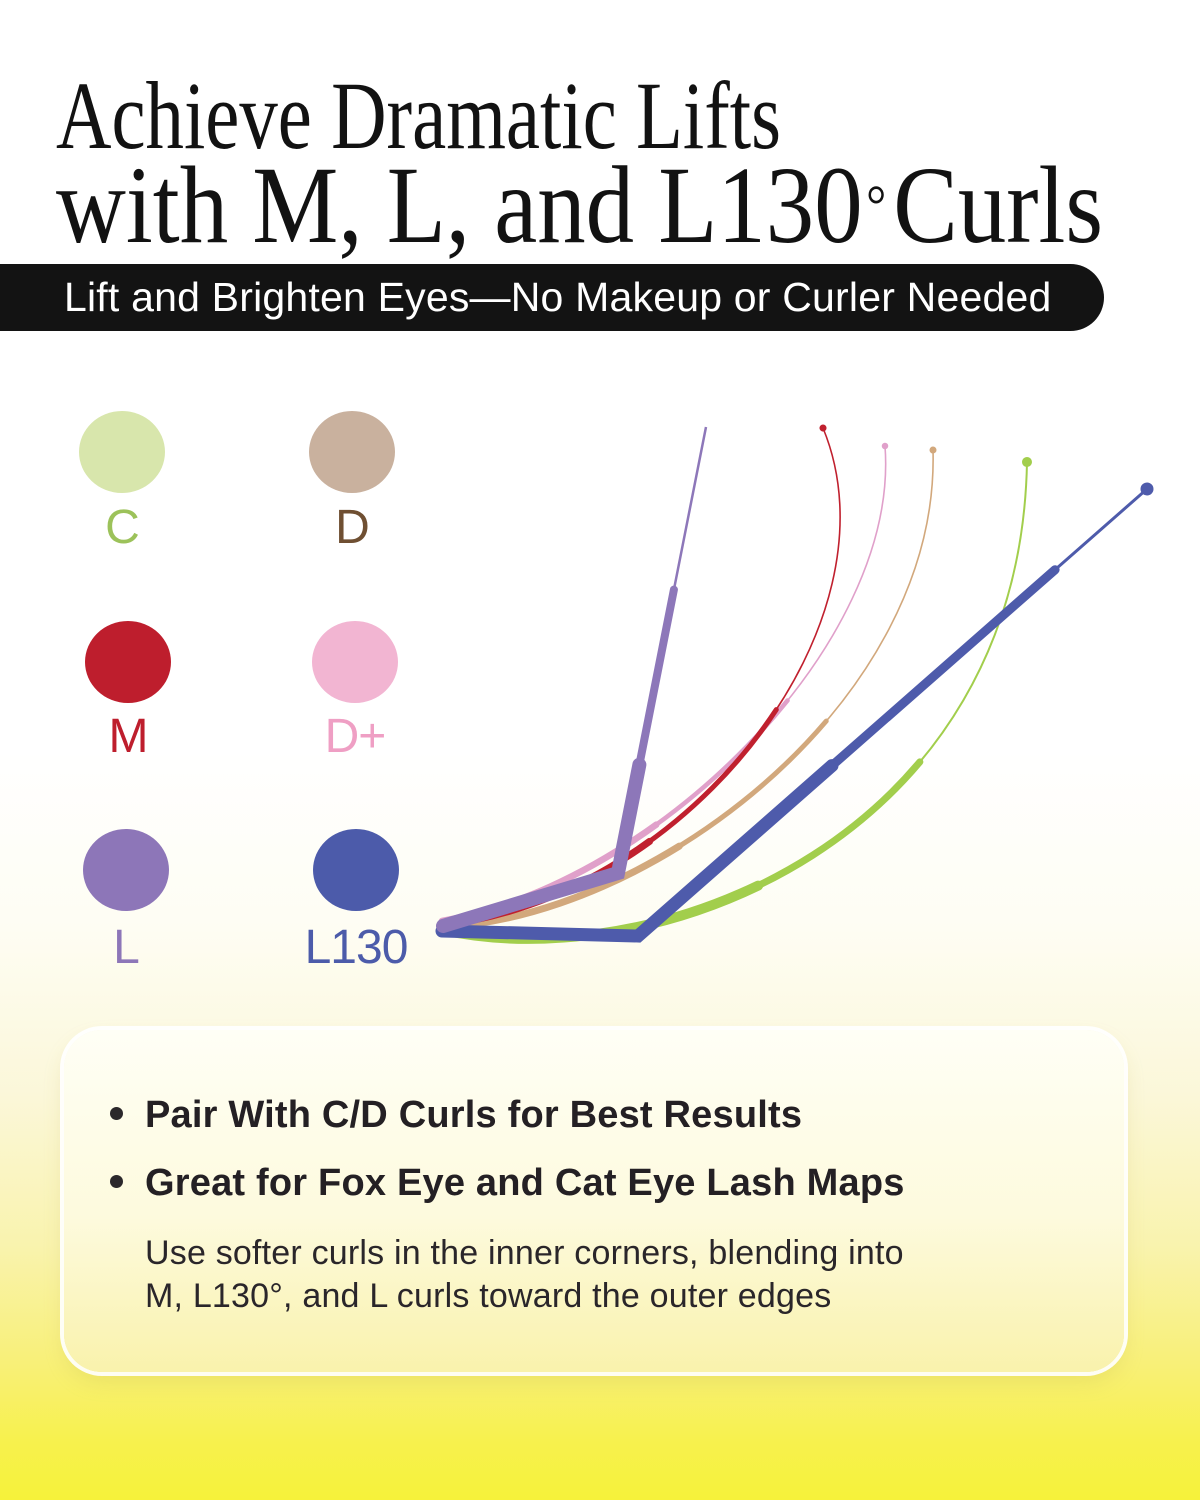  I want to click on curl-curve-d-plus, so click(663, 683).